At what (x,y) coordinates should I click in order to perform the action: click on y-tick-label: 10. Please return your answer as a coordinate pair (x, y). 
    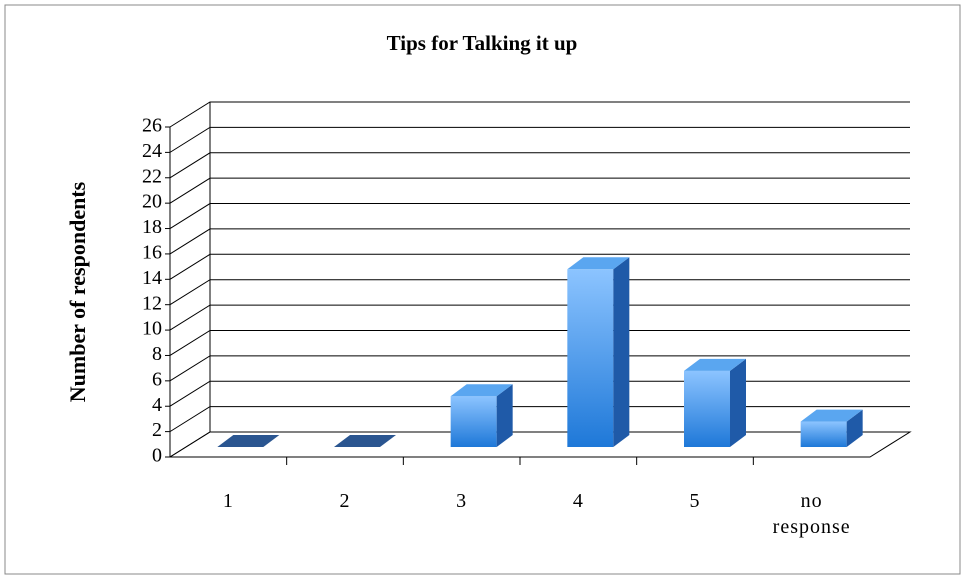
    Looking at the image, I should click on (152, 329).